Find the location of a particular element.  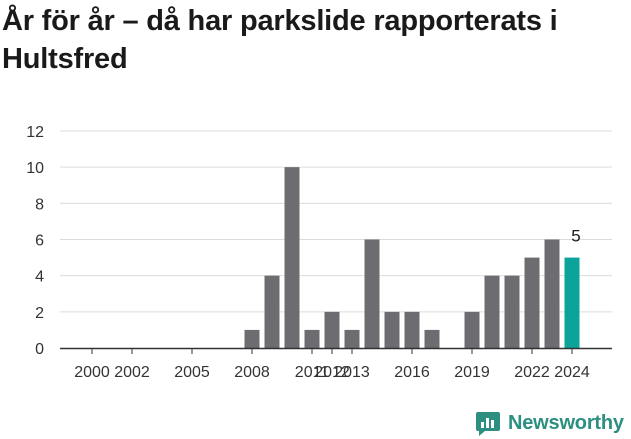

newsworthy-chart-icon is located at coordinates (488, 424).